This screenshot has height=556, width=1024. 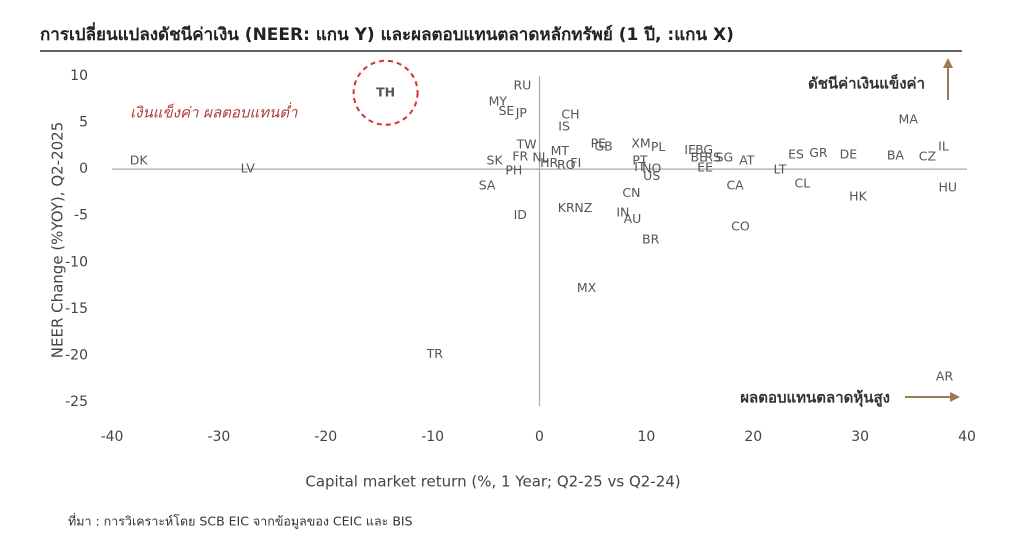 What do you see at coordinates (520, 156) in the screenshot?
I see `point-label: FR` at bounding box center [520, 156].